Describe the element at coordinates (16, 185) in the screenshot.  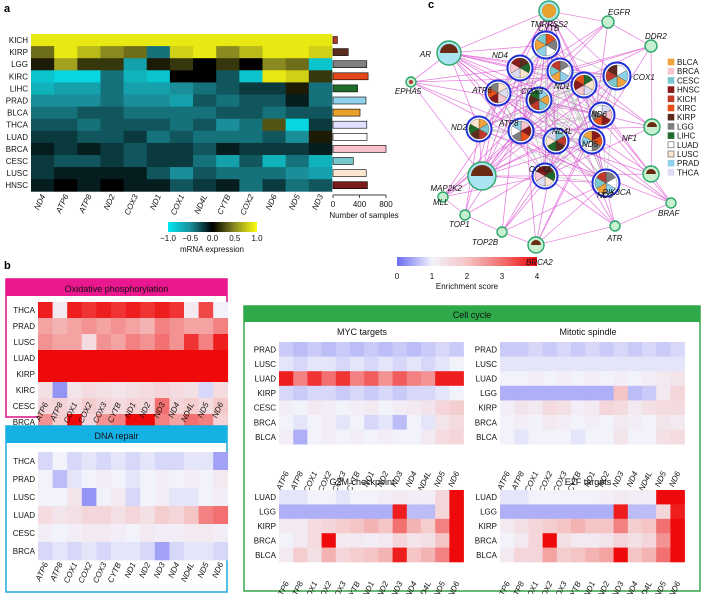
I see `row-label: HNSC` at that location.